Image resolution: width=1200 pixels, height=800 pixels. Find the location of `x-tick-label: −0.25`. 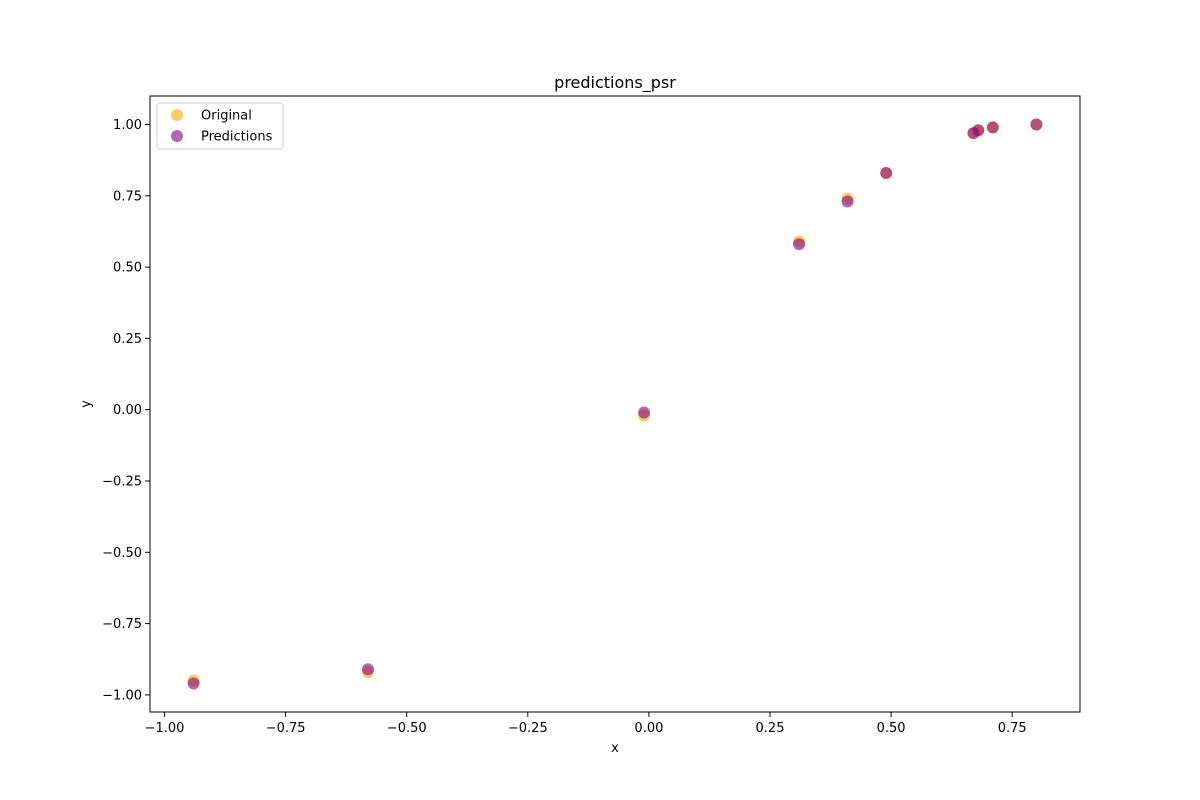

x-tick-label: −0.25 is located at coordinates (528, 728).